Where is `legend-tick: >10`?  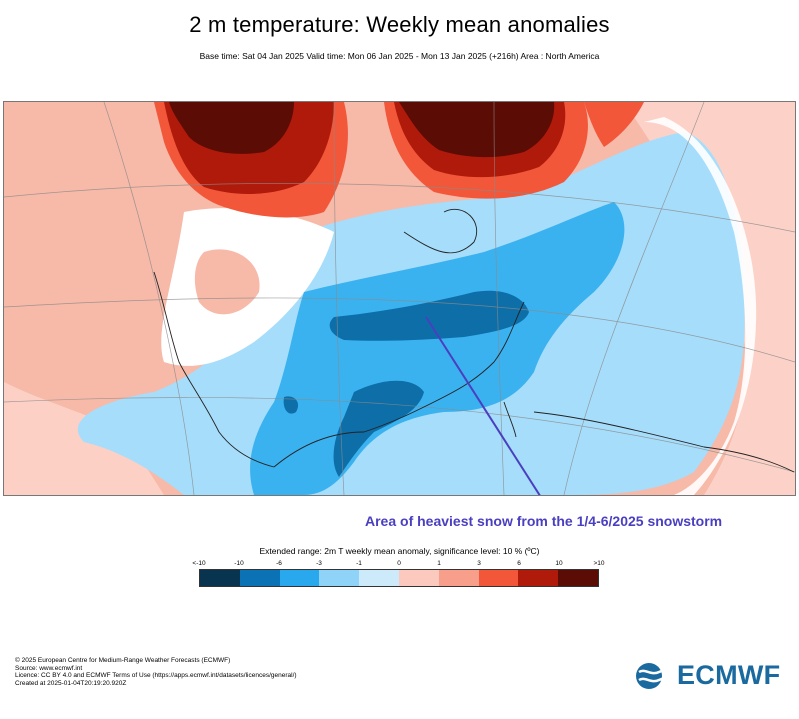
legend-tick: >10 is located at coordinates (599, 563).